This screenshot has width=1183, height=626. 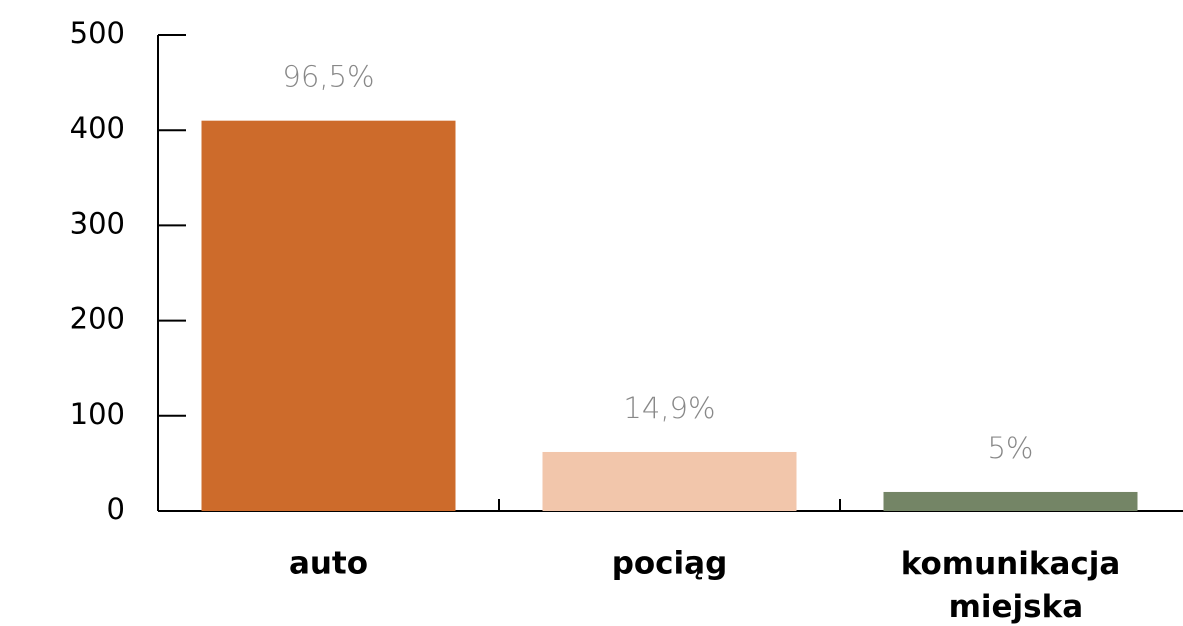 I want to click on y-tick-label: 300, so click(x=97, y=223).